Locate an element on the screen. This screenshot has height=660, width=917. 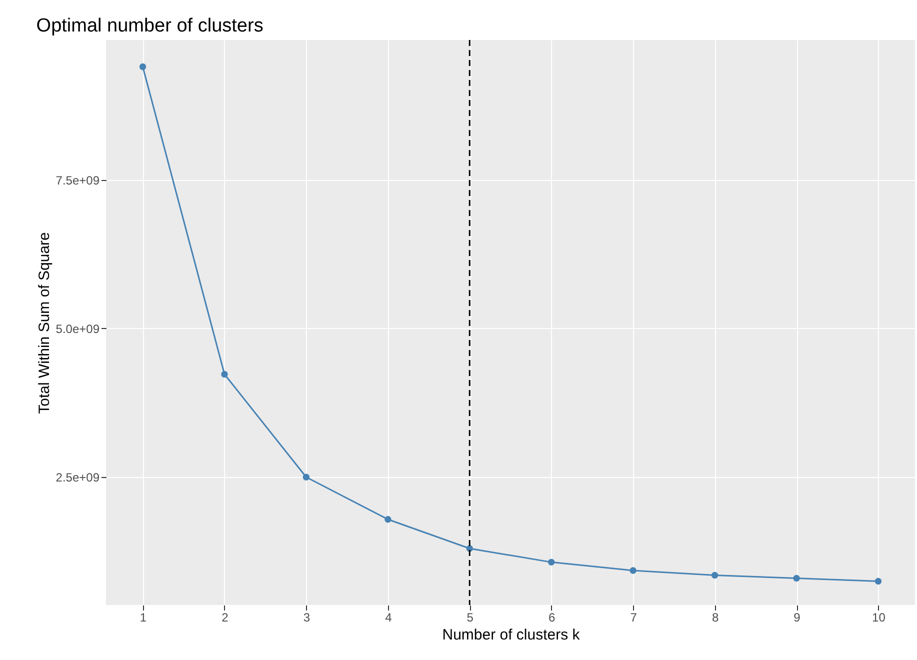
y-tick-label: 7.5e+09 is located at coordinates (78, 180).